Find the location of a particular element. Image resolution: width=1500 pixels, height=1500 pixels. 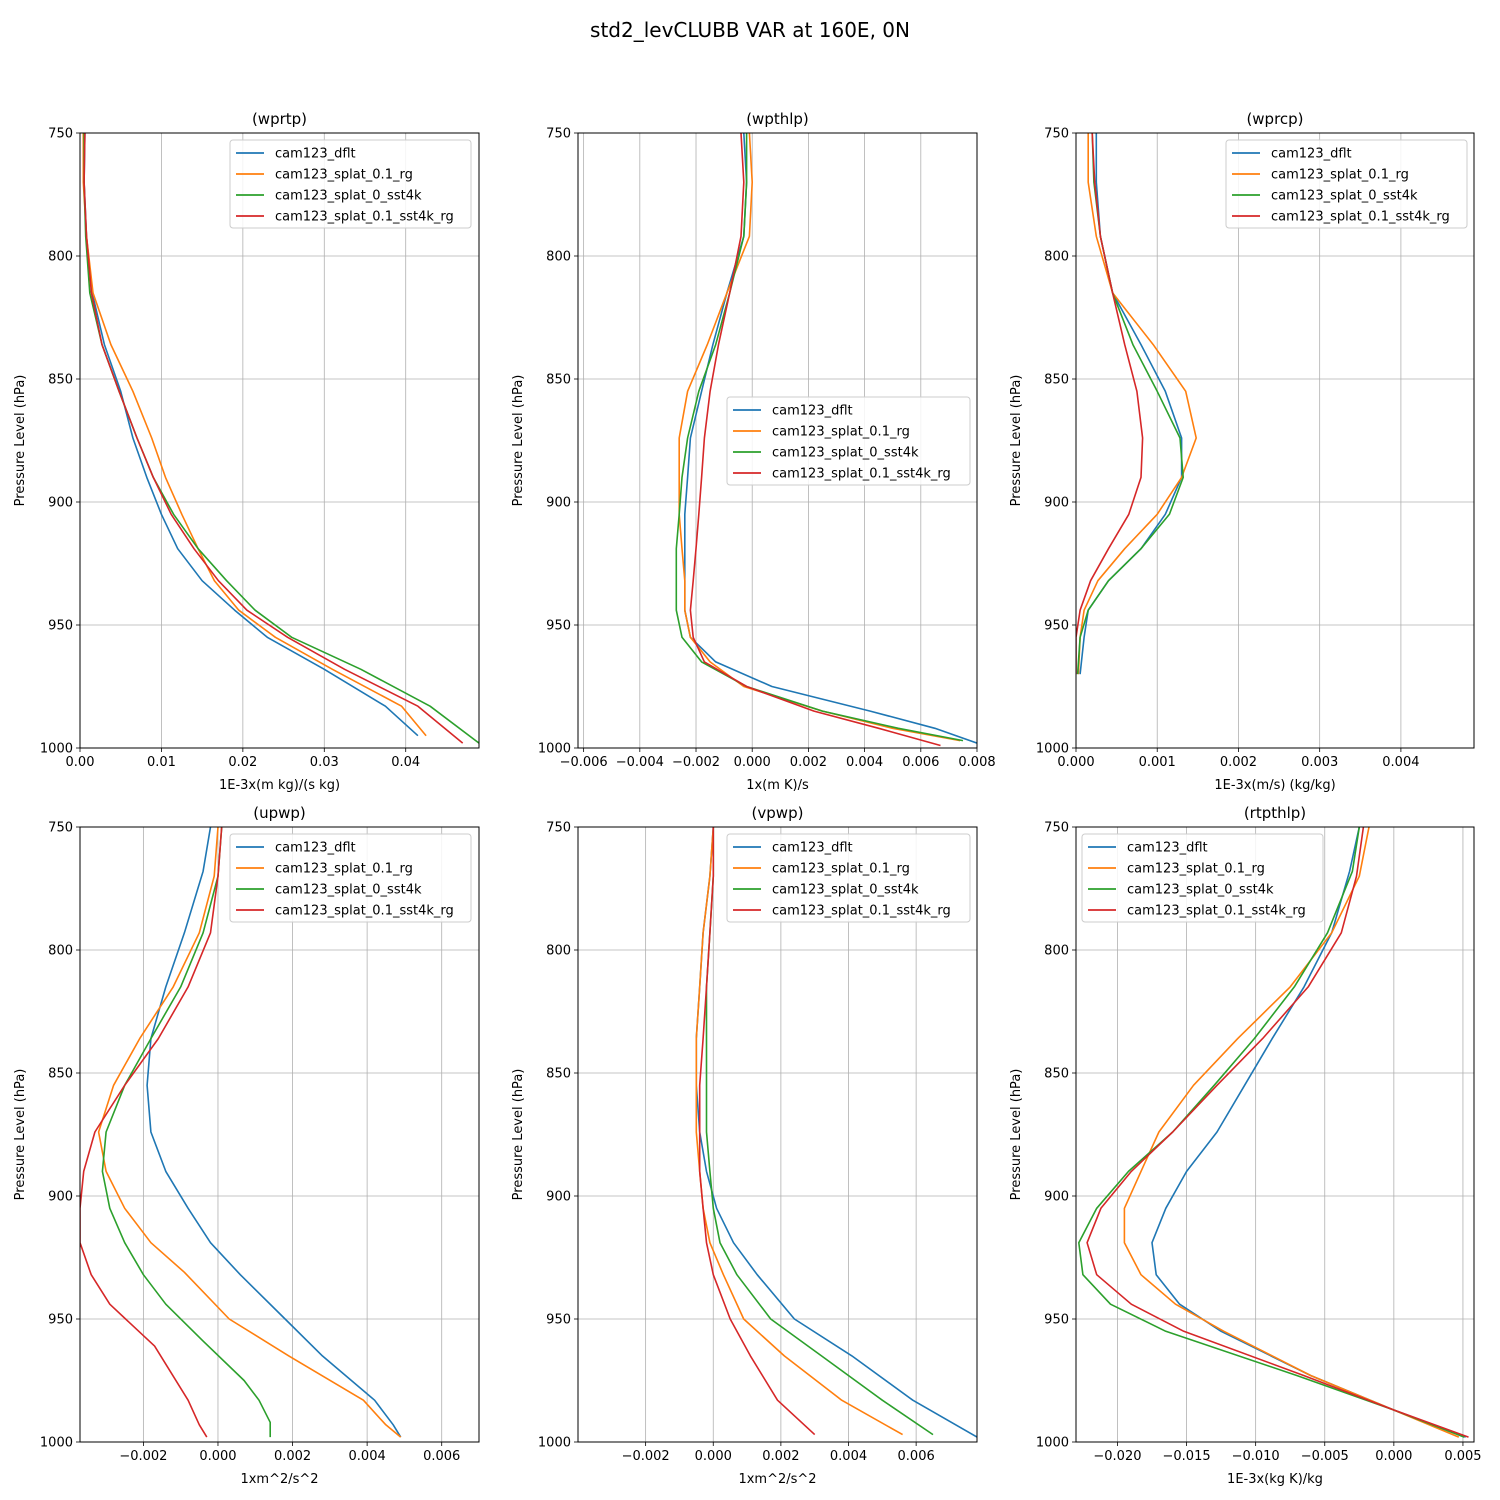

panel-title: (wprcp) is located at coordinates (1274, 119).